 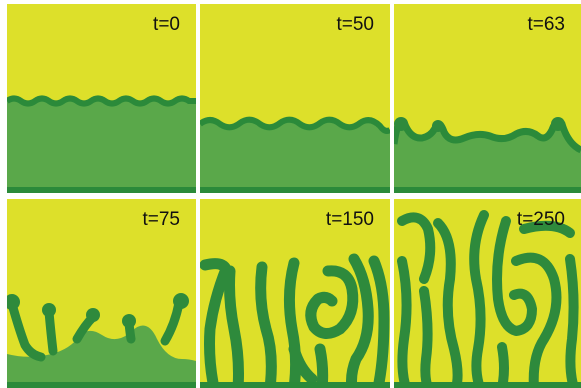 I want to click on pattern-image-t150, so click(x=295, y=320).